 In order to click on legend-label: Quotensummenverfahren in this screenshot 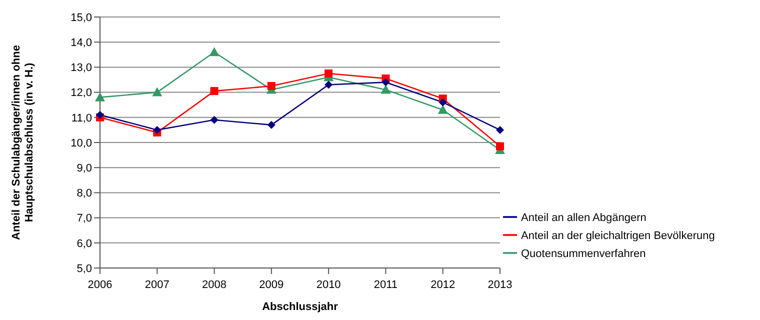, I will do `click(583, 254)`.